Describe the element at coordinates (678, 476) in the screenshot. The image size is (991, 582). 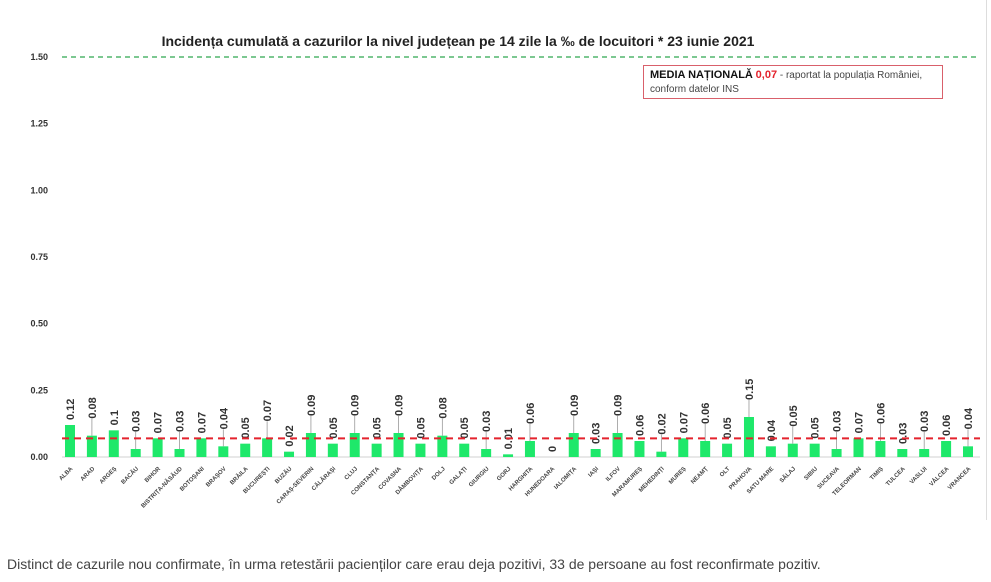
I see `x-tick-label: MUREȘ` at that location.